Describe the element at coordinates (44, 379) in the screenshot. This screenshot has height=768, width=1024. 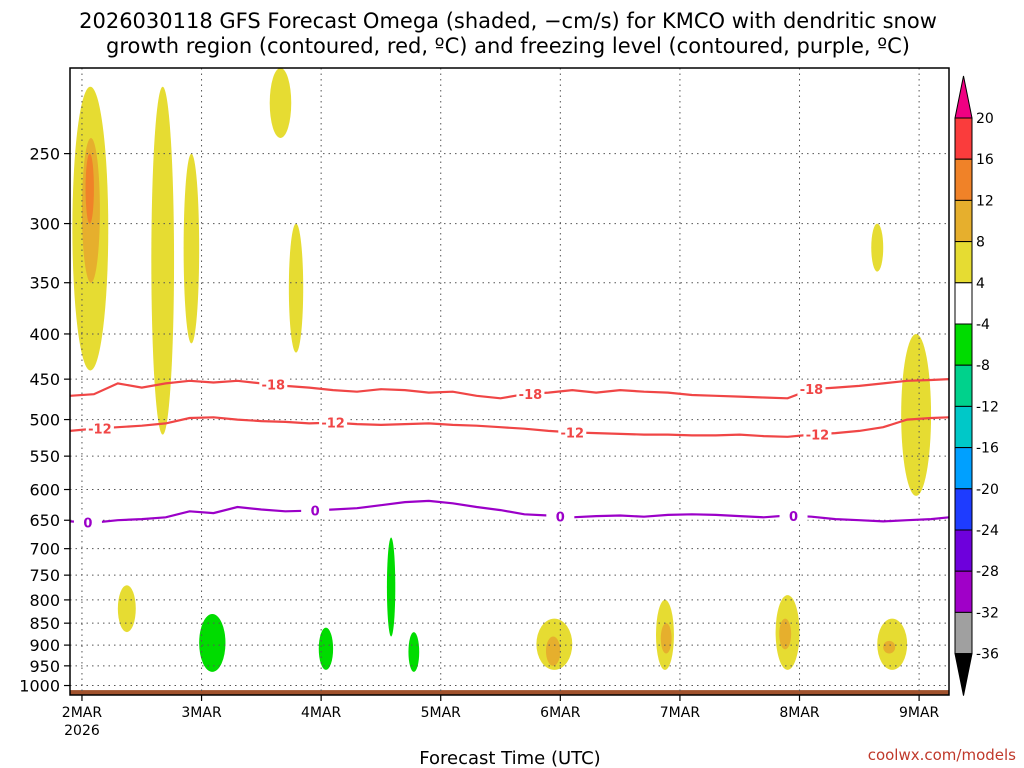
I see `y-tick-label: 450` at that location.